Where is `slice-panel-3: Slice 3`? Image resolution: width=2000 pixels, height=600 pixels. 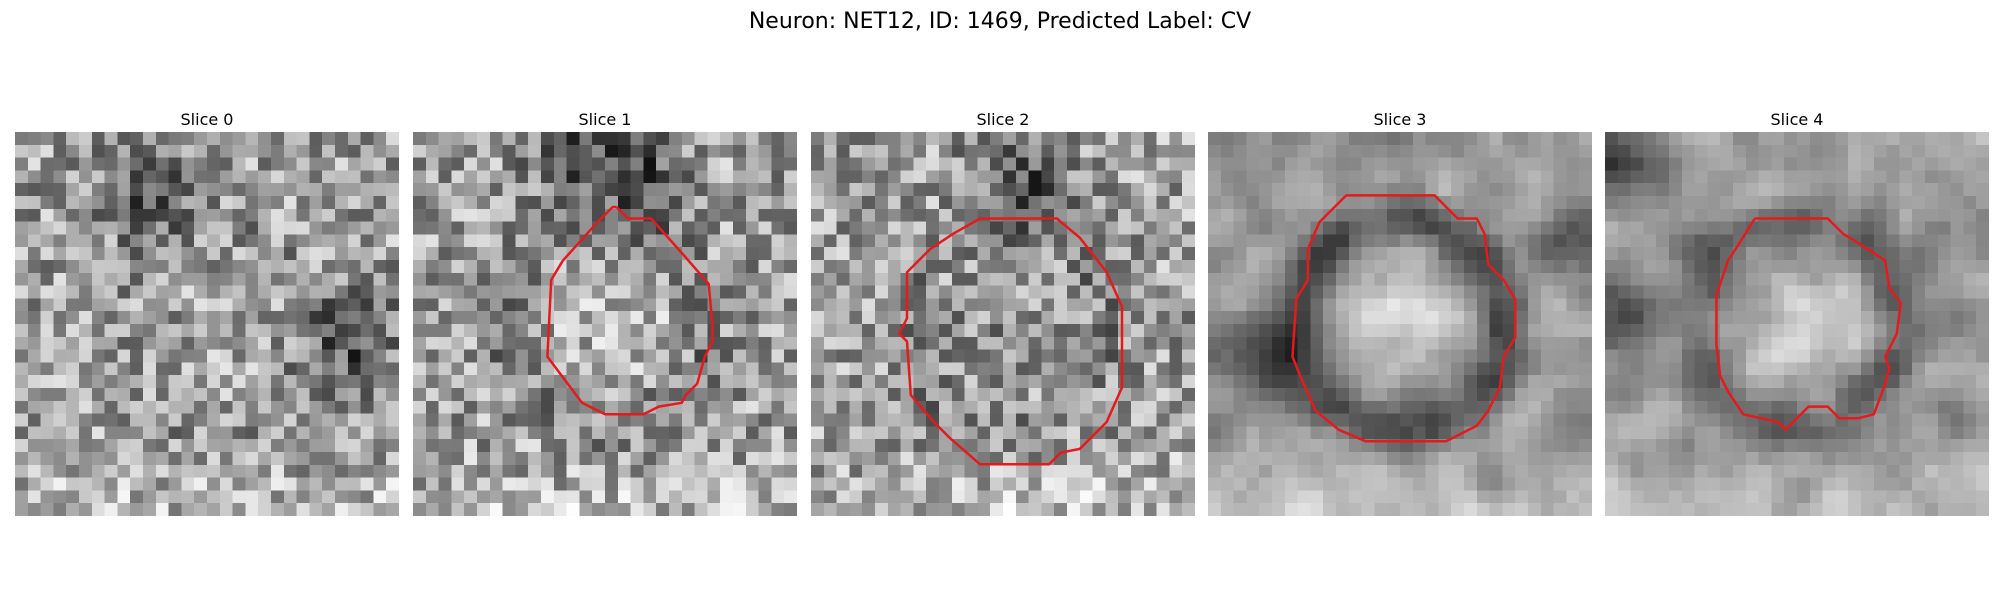 slice-panel-3: Slice 3 is located at coordinates (1400, 312).